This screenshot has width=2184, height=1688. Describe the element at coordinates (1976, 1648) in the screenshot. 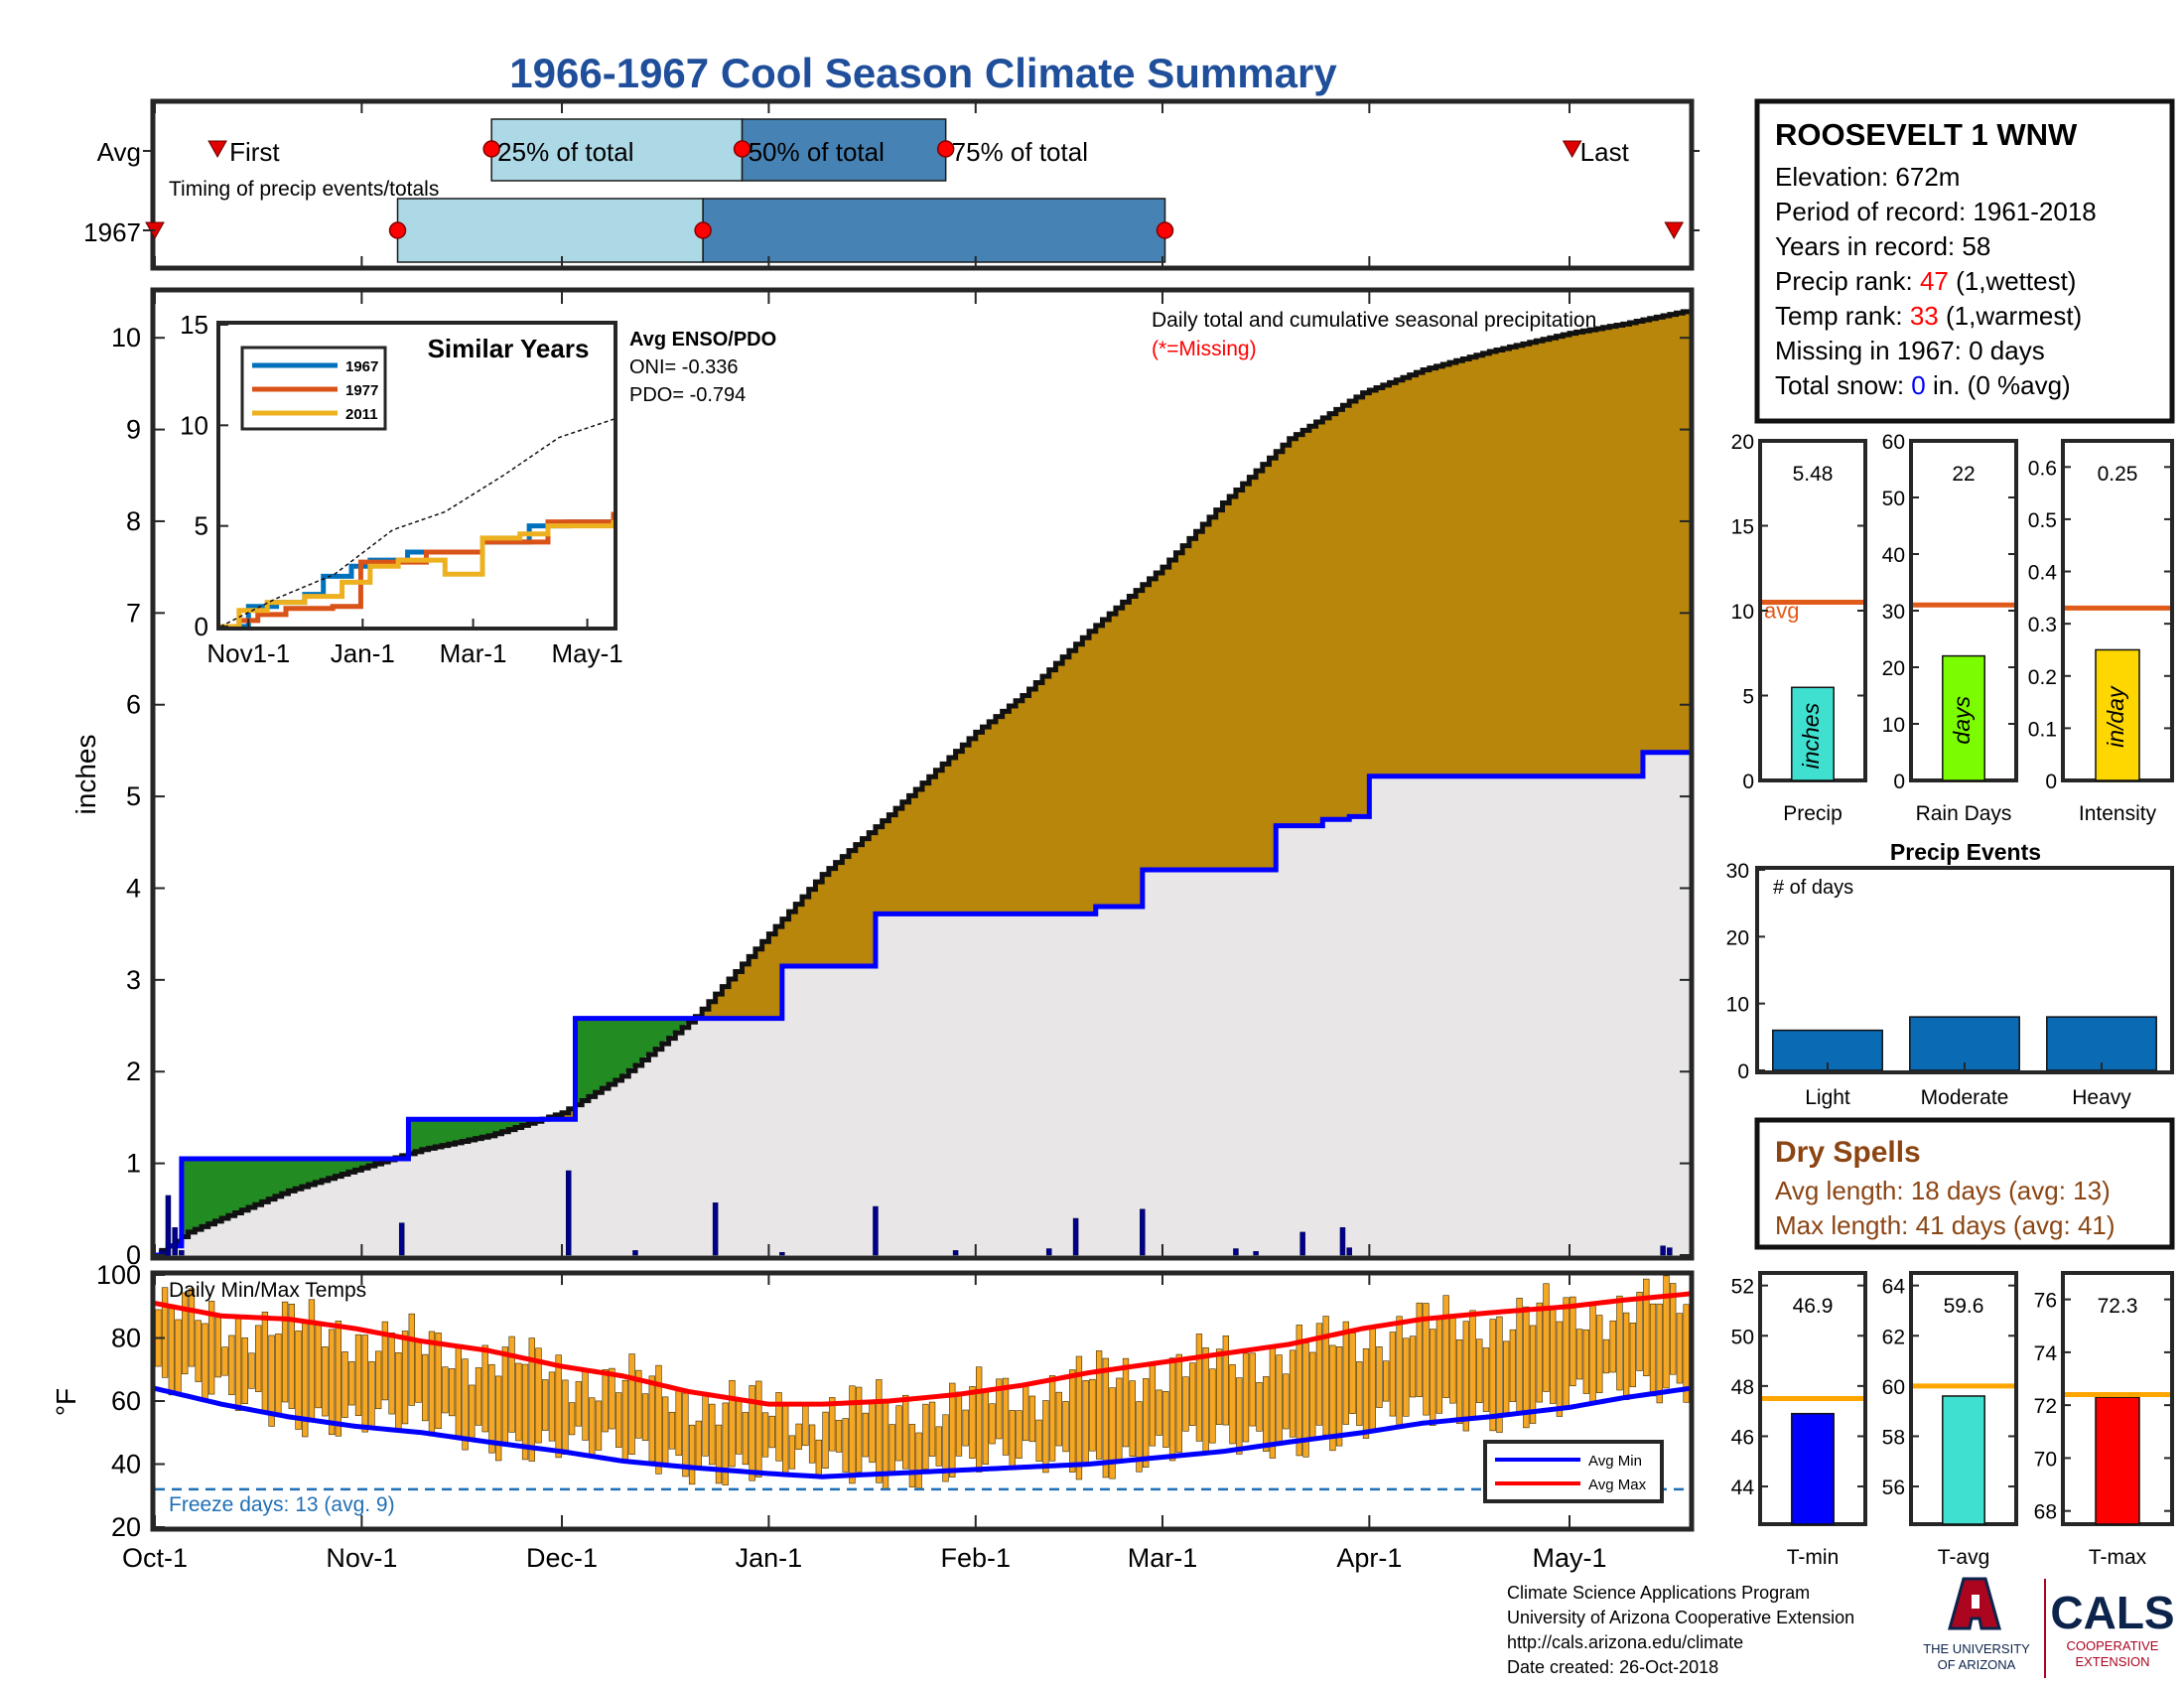

I see `ua-logo-line-1: THE UNIVERSITY` at that location.